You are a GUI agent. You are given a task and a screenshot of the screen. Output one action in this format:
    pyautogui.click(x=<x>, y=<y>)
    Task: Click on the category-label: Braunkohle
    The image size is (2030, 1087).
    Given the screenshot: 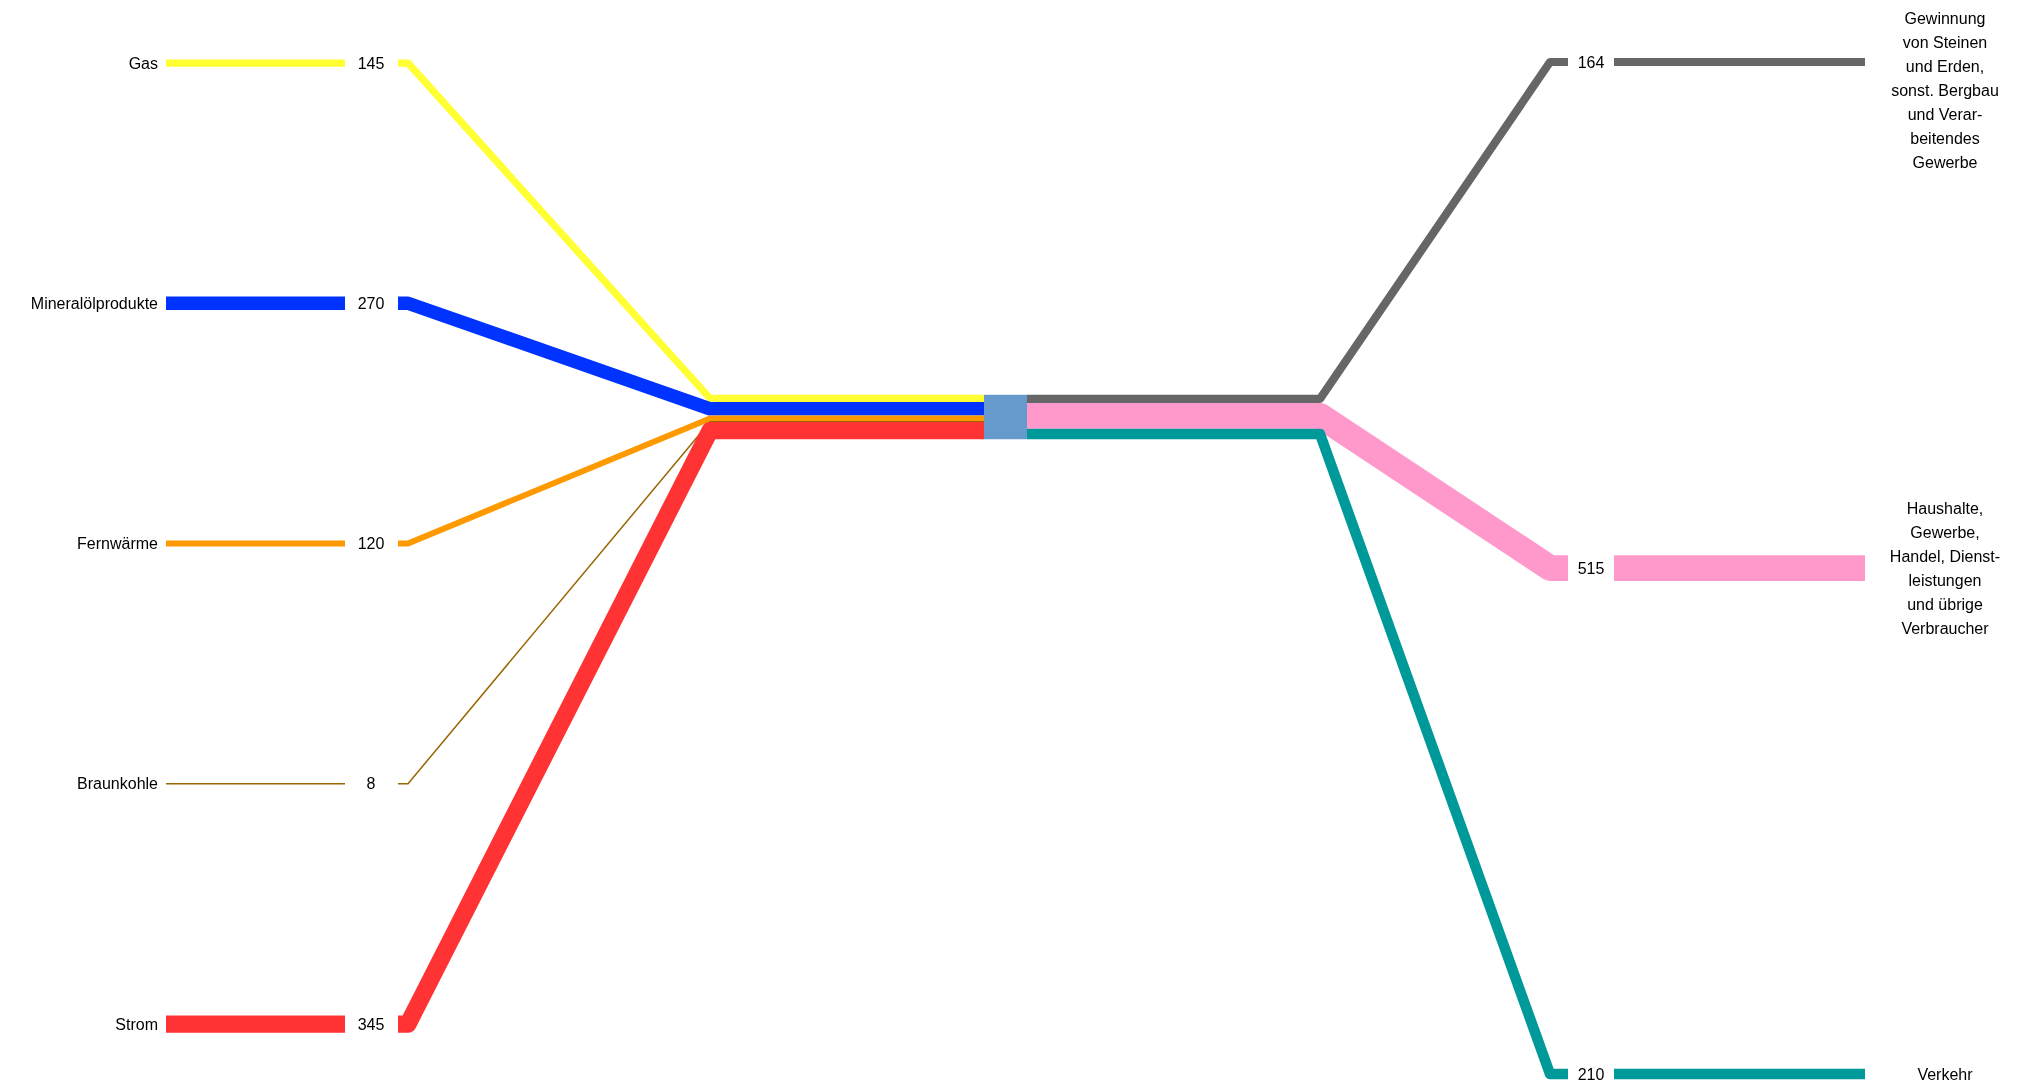 What is the action you would take?
    pyautogui.click(x=118, y=784)
    